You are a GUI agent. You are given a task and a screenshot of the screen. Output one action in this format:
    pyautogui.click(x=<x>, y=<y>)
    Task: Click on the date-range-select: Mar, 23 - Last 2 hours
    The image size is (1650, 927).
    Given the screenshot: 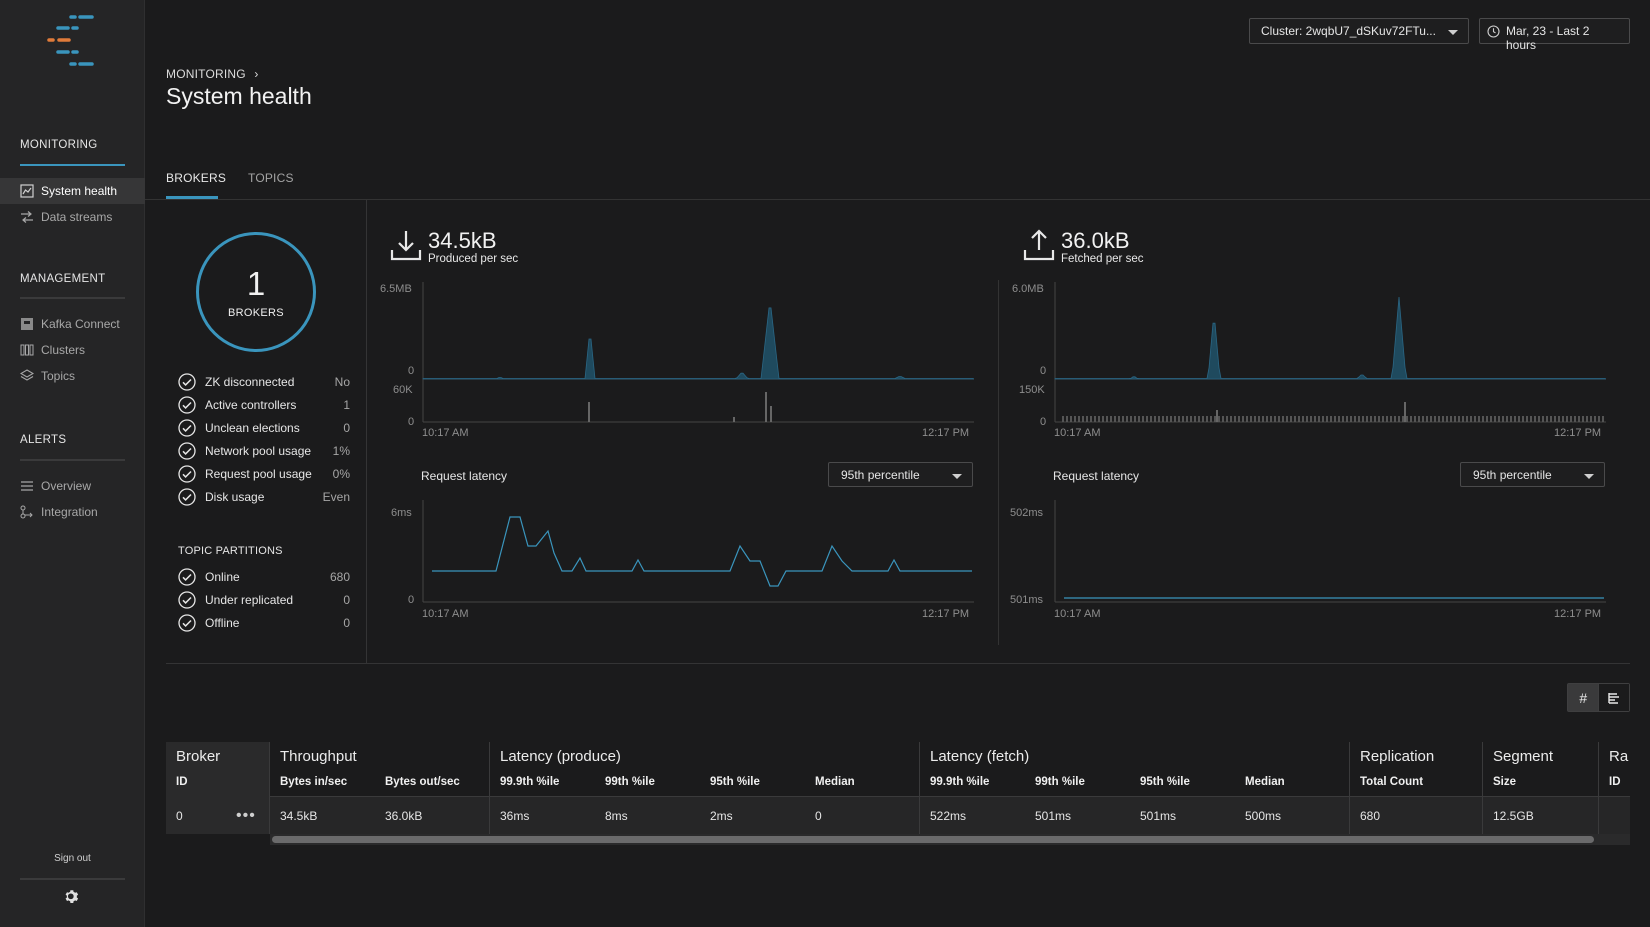 What is the action you would take?
    pyautogui.click(x=1554, y=35)
    